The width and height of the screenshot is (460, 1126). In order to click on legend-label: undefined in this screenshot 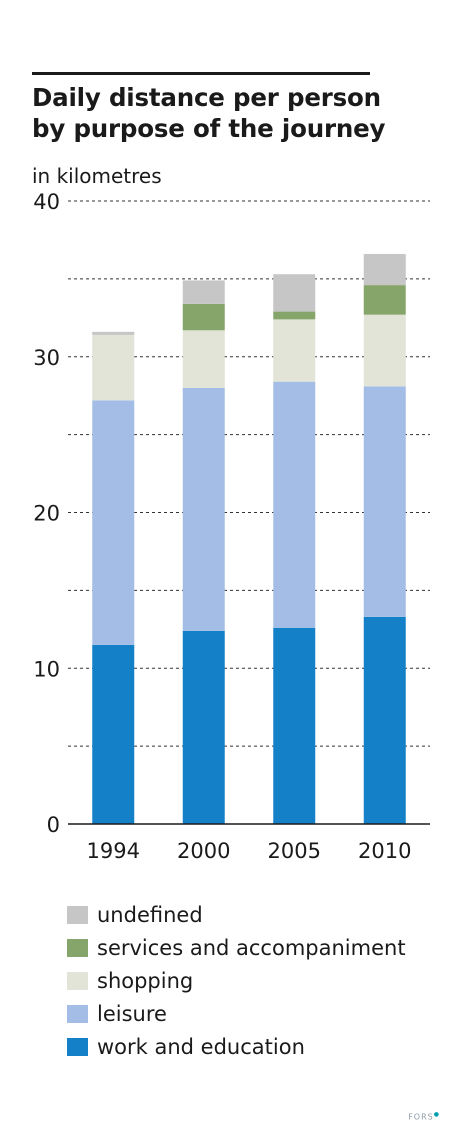, I will do `click(150, 914)`.